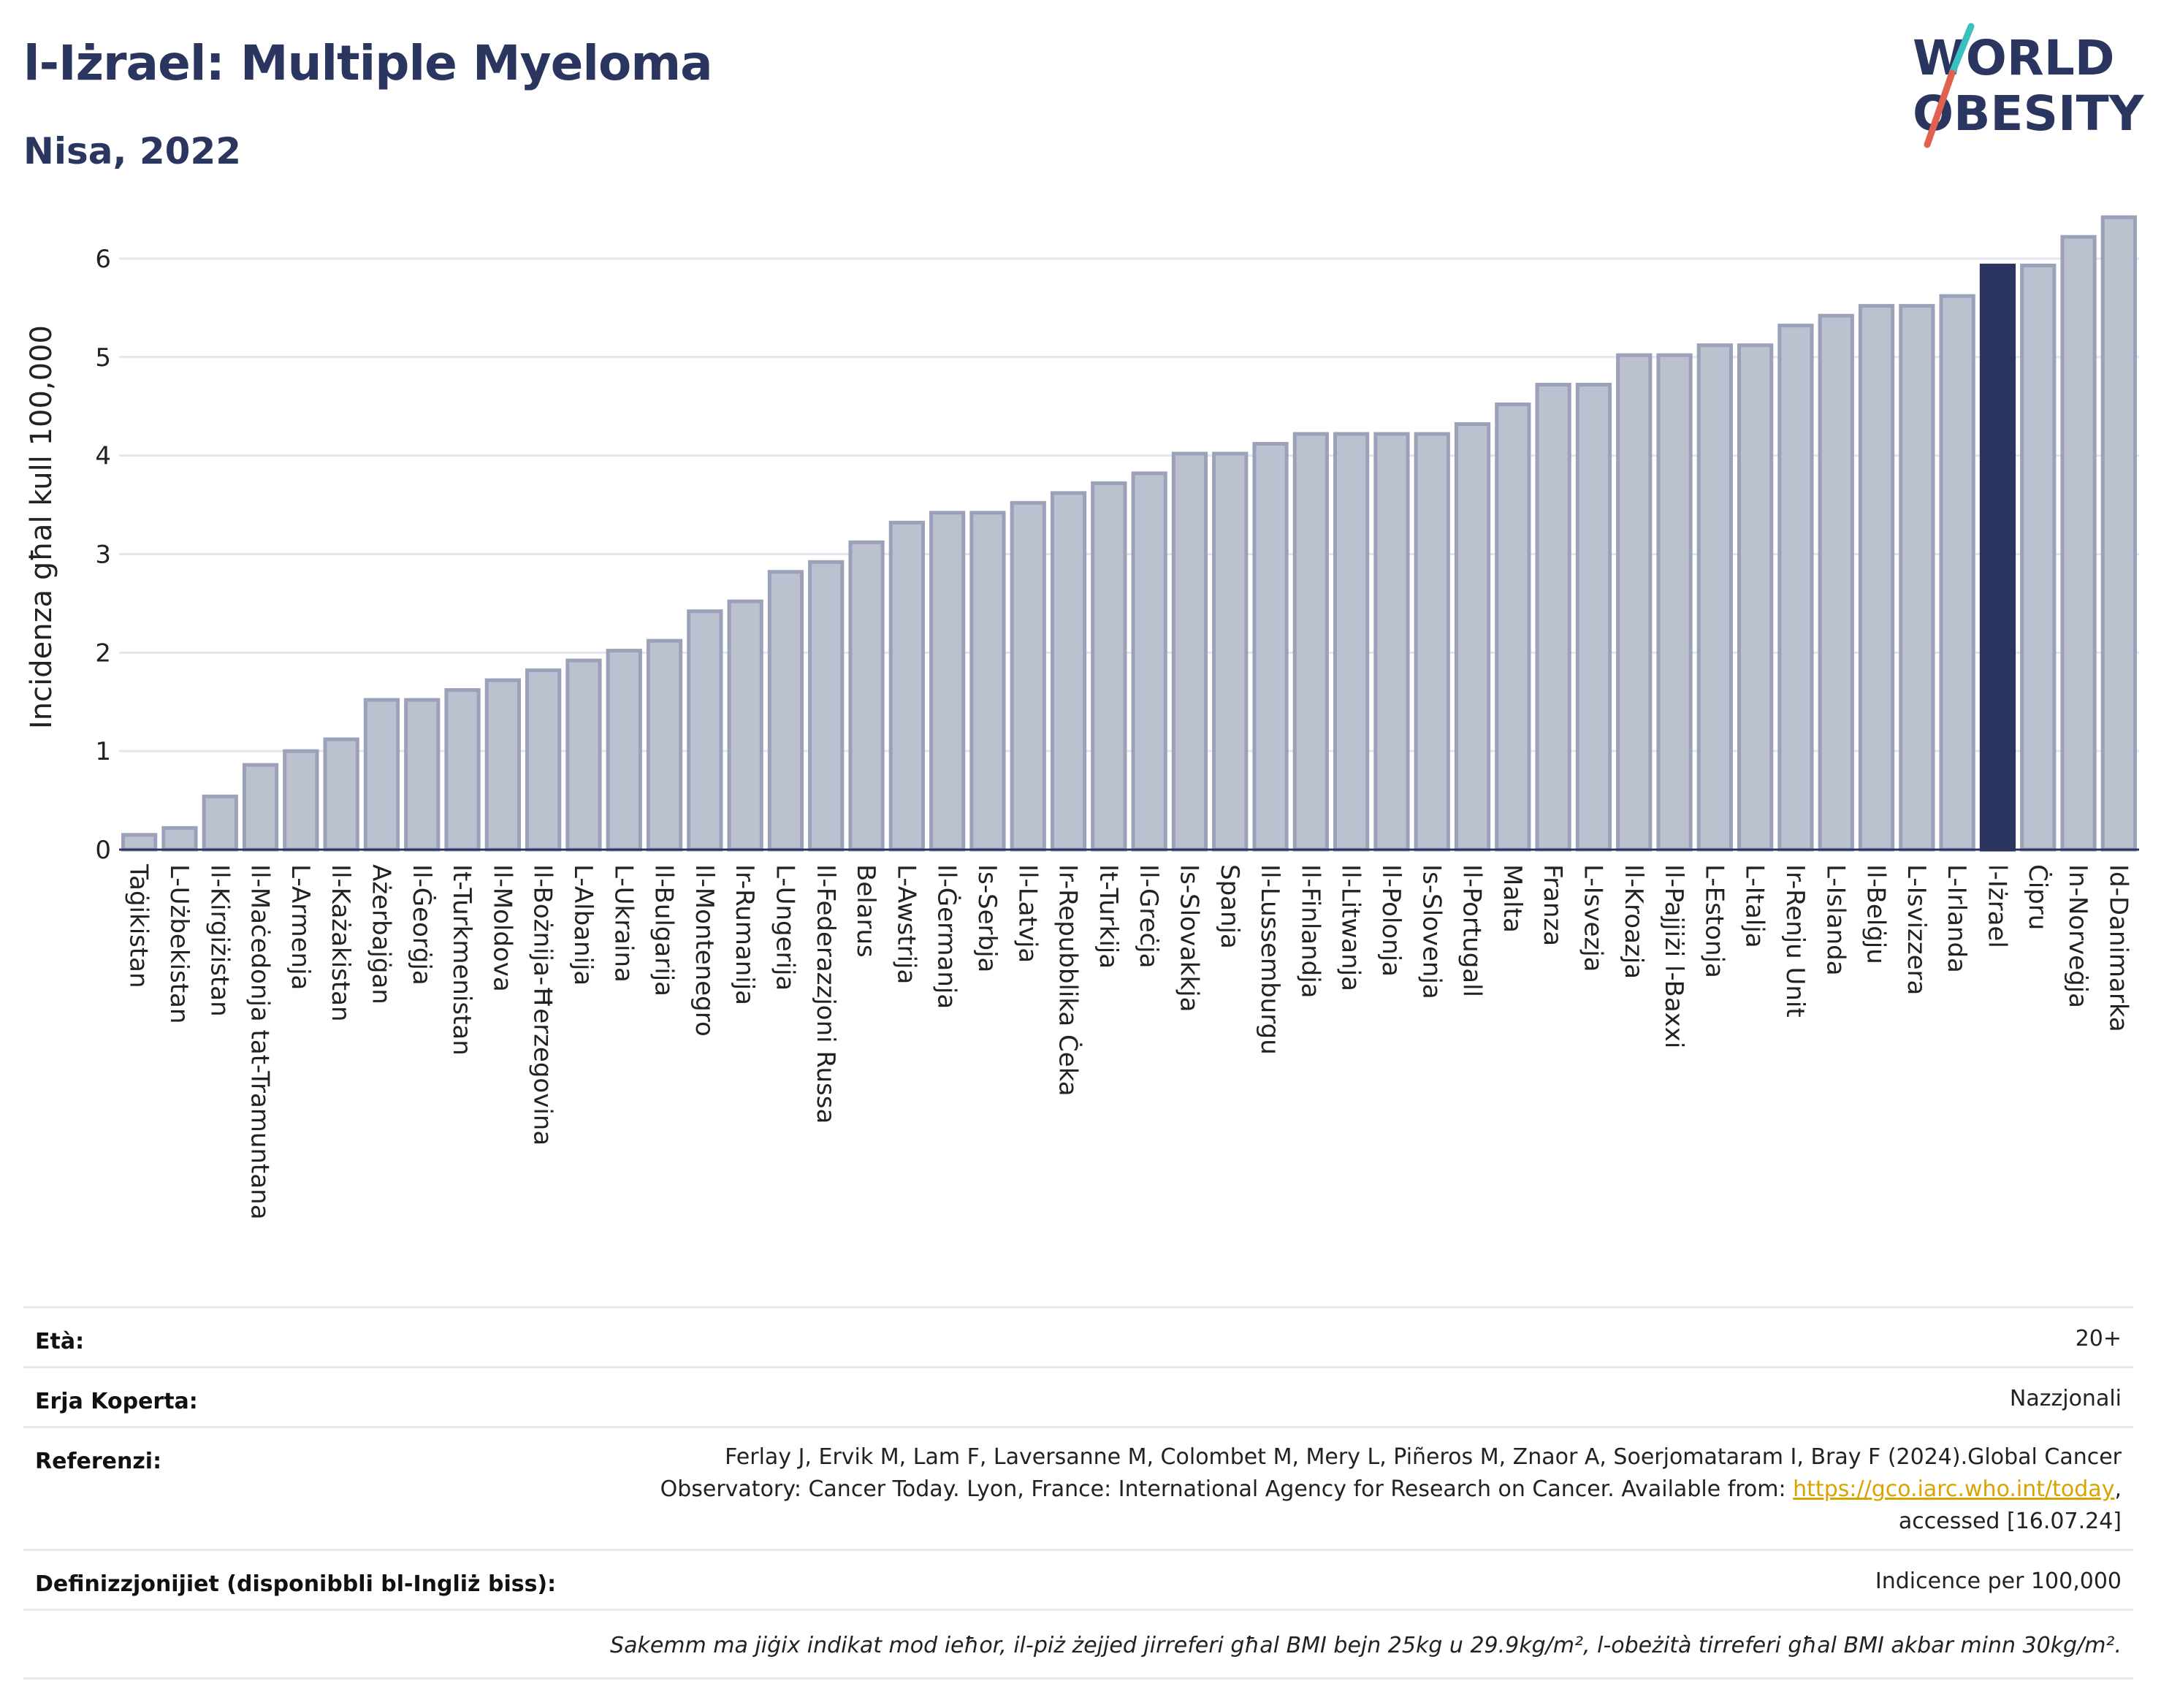 Image resolution: width=2161 pixels, height=1708 pixels. I want to click on x-tick-label: l-Iżrael, so click(1996, 906).